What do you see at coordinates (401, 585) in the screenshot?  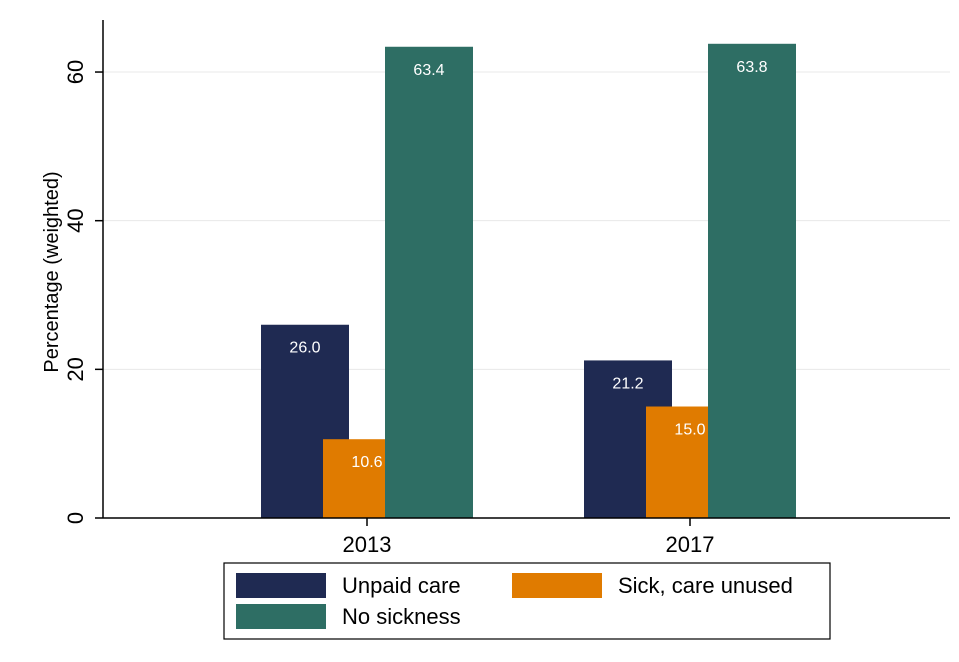 I see `legend-label: Unpaid care` at bounding box center [401, 585].